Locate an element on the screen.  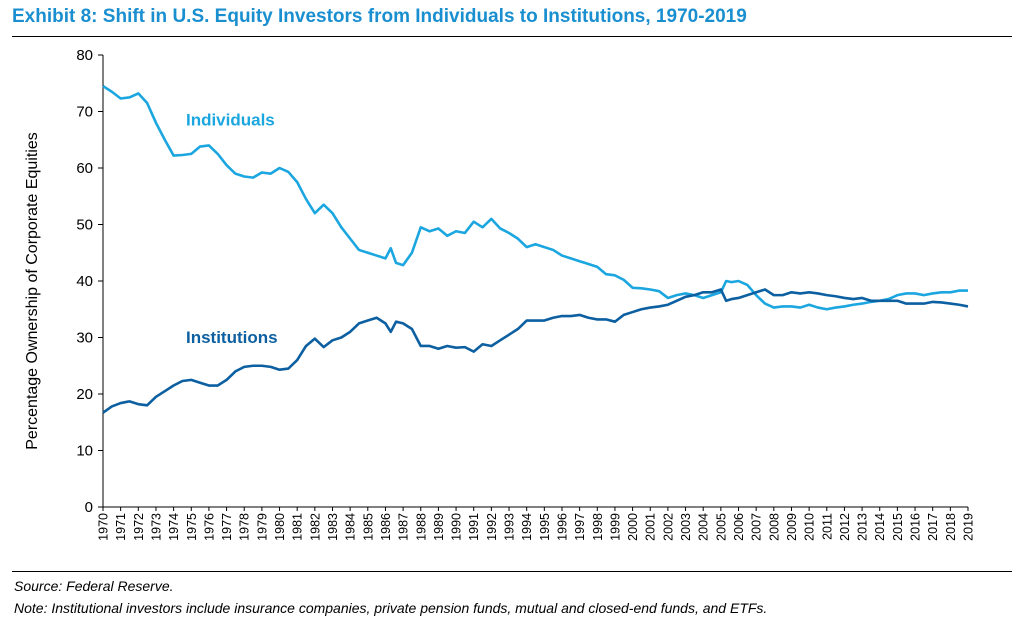
x-tick-label: 1978 is located at coordinates (245, 527).